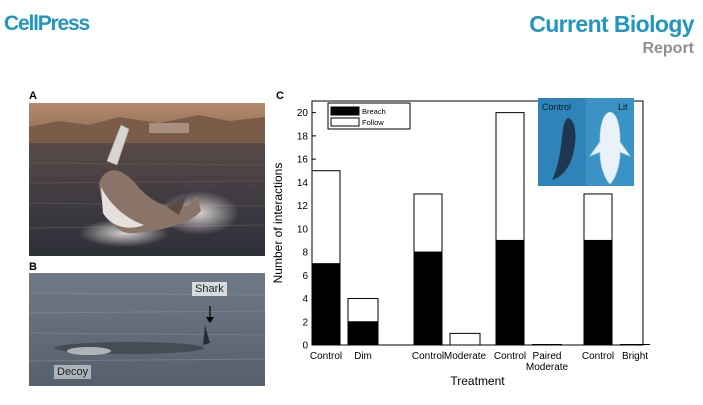 This screenshot has height=405, width=703. I want to click on inset-lit-decoy, so click(610, 148).